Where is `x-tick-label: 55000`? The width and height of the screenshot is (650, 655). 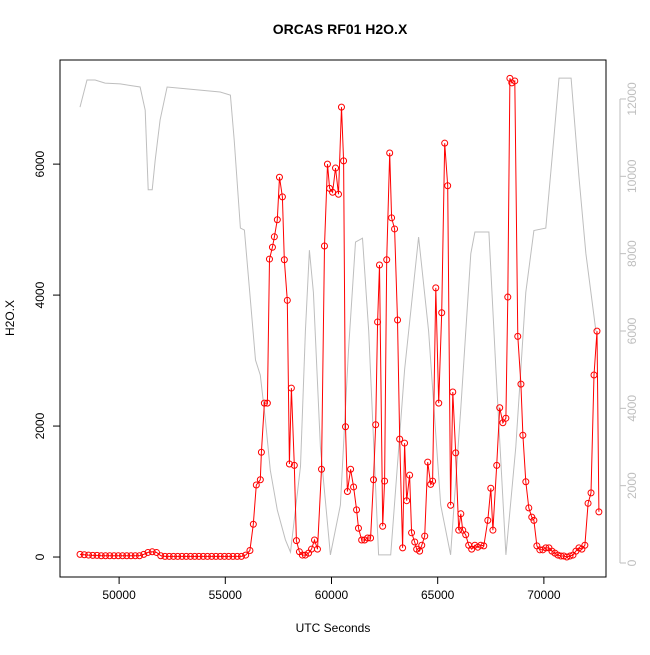 x-tick-label: 55000 is located at coordinates (226, 595).